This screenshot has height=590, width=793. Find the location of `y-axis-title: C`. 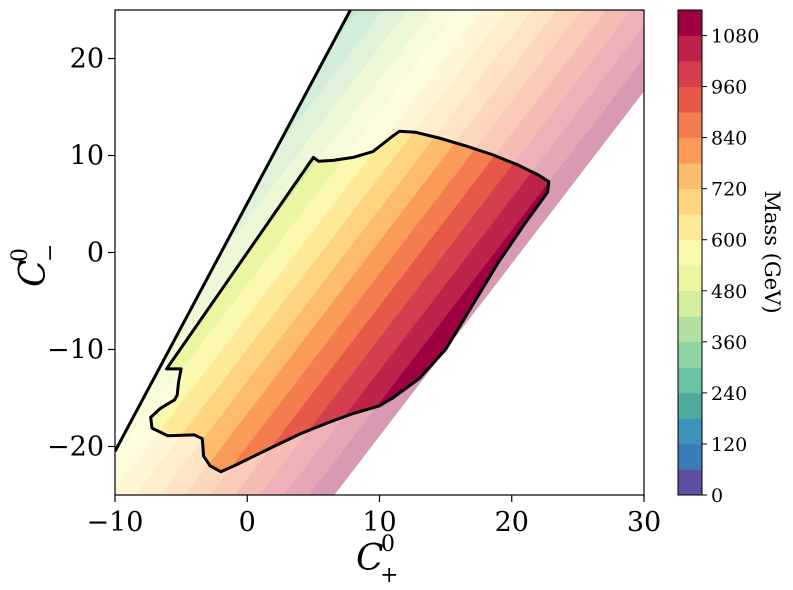

y-axis-title: C is located at coordinates (33, 273).